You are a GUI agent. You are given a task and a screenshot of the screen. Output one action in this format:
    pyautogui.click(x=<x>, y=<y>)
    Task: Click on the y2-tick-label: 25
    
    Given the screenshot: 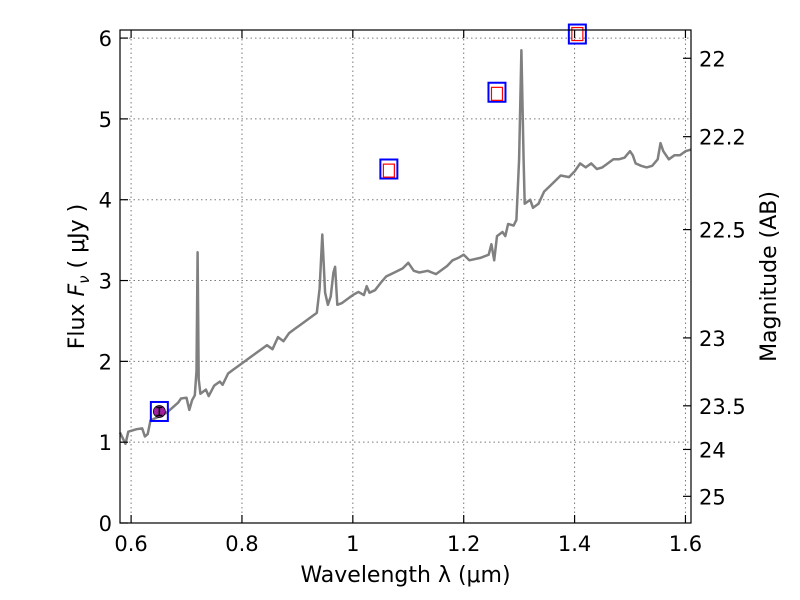 What is the action you would take?
    pyautogui.click(x=712, y=497)
    